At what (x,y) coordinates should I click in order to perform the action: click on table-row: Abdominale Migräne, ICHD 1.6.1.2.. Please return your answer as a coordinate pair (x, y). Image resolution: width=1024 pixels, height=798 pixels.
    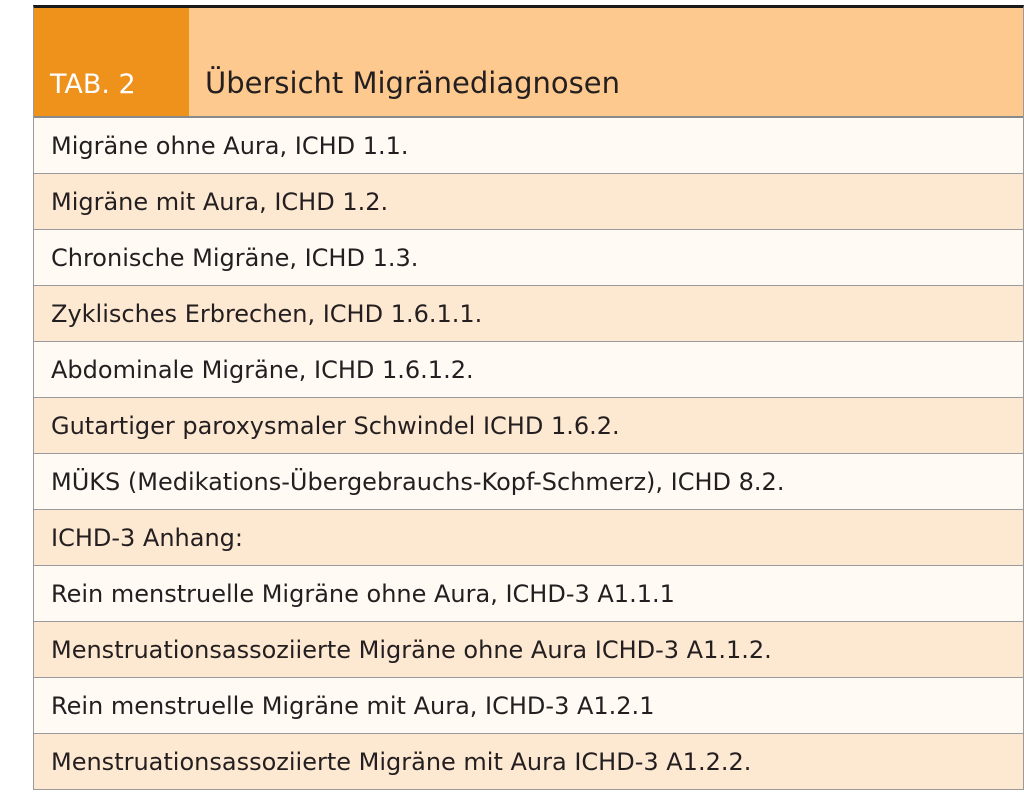
    Looking at the image, I should click on (528, 370).